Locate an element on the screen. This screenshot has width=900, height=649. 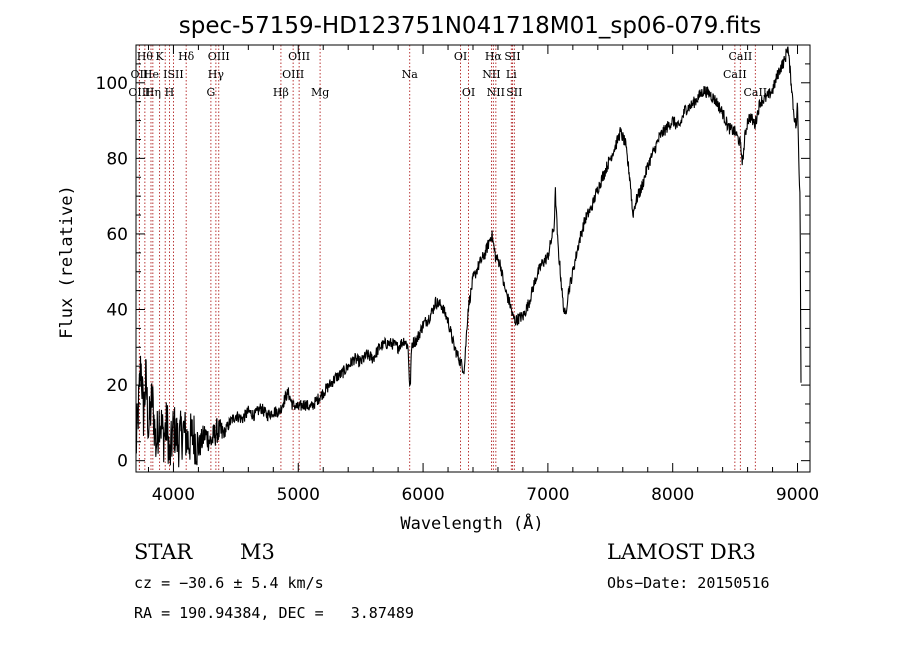
spectral-line-label: G is located at coordinates (210, 92).